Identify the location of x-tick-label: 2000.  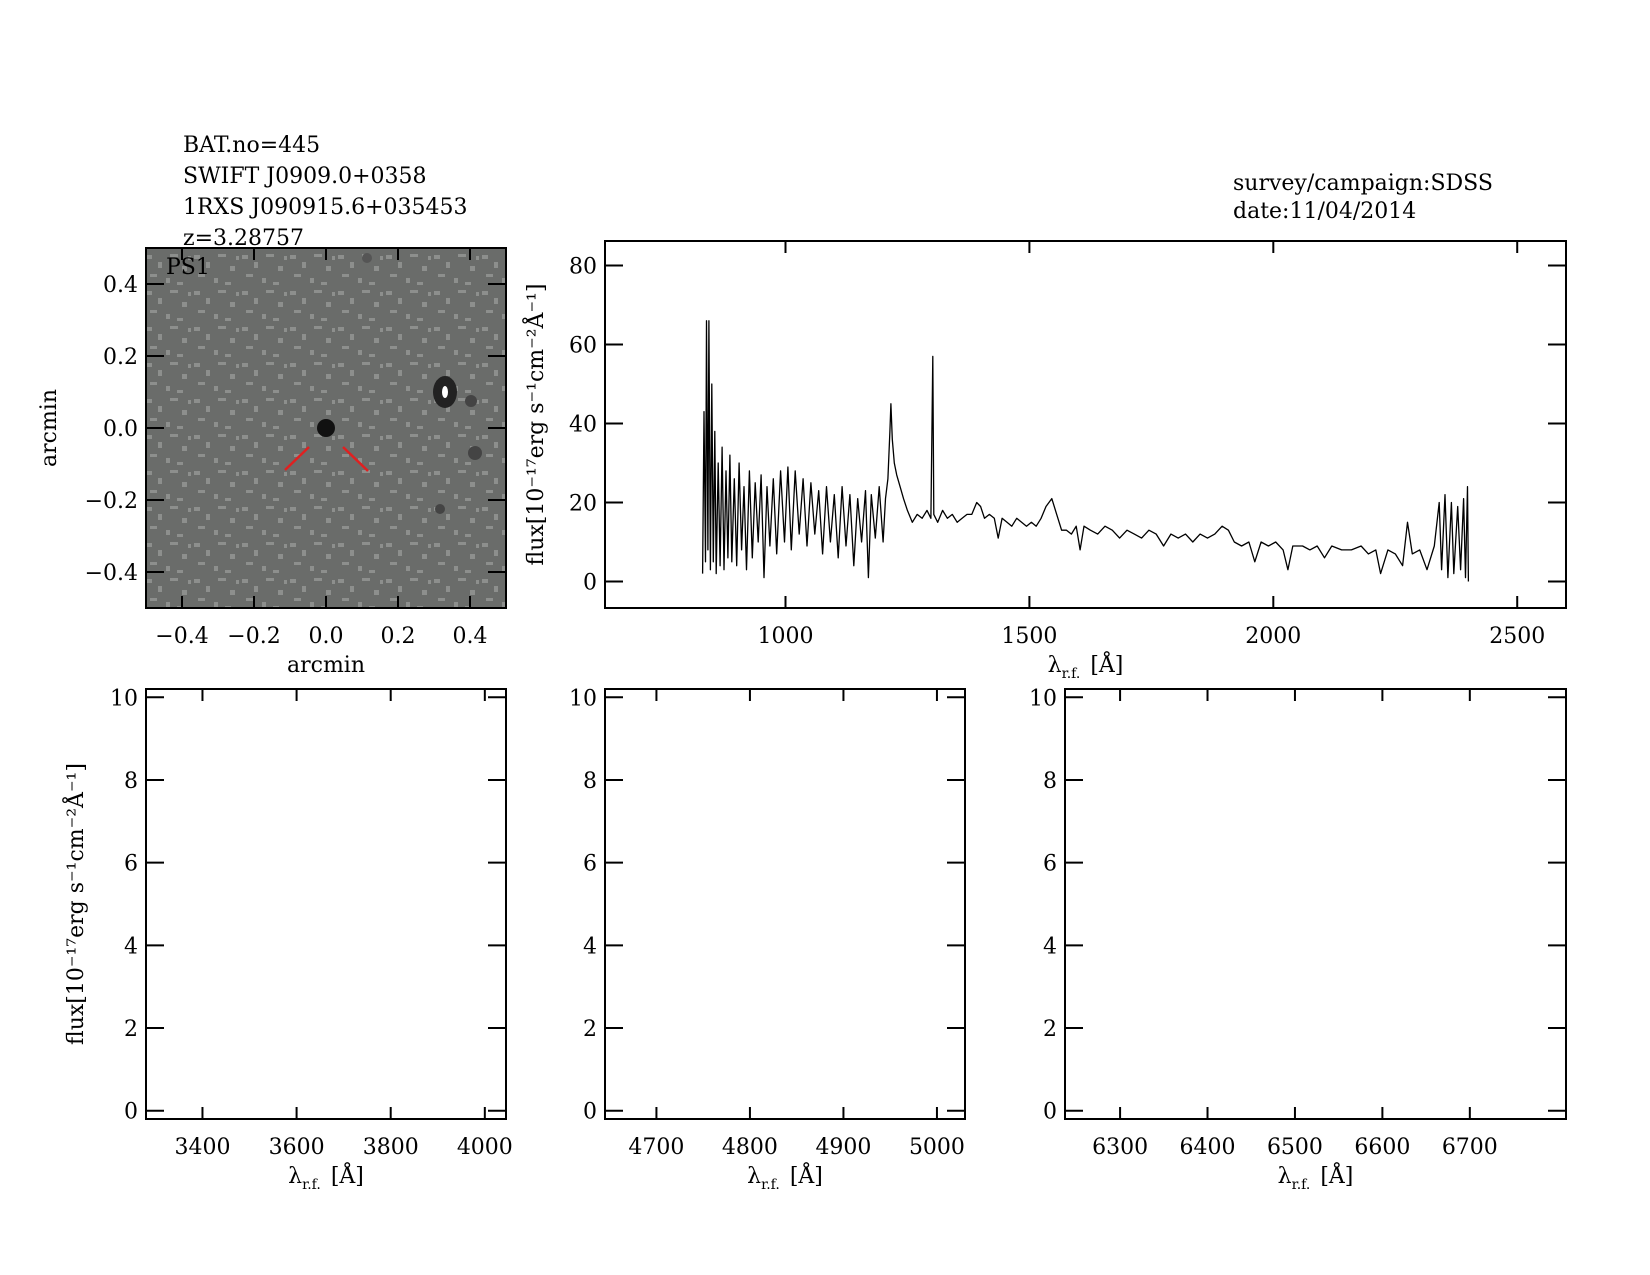
(1273, 636).